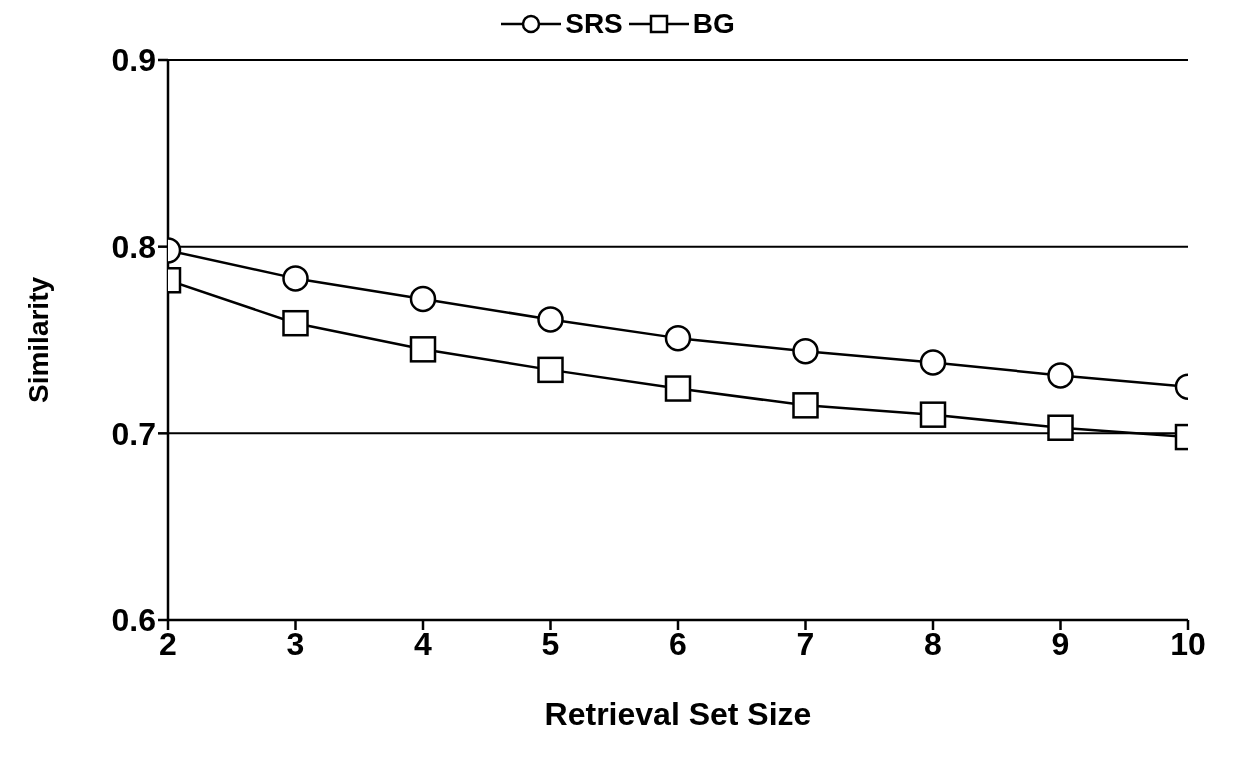  Describe the element at coordinates (133, 247) in the screenshot. I see `y-tick-label: 0.8` at that location.